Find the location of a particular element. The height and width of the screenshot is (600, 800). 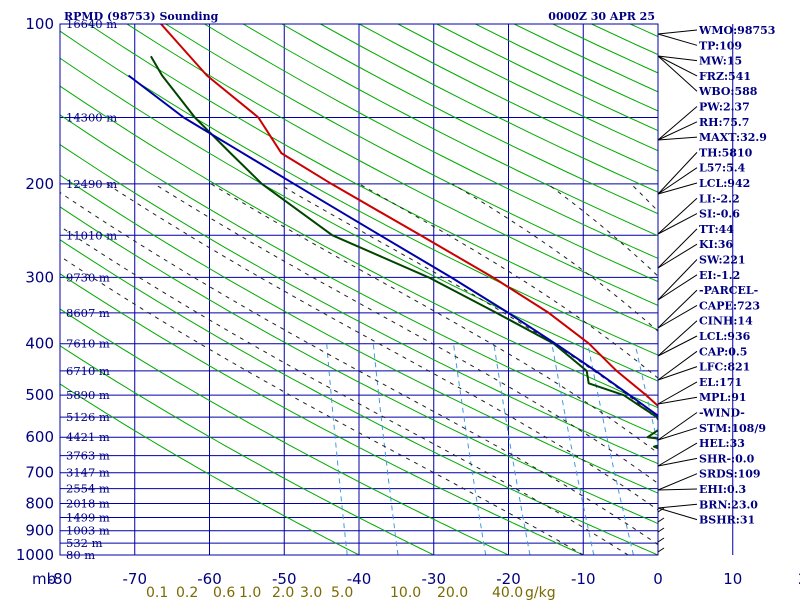

index-value: -WIND- is located at coordinates (722, 413).